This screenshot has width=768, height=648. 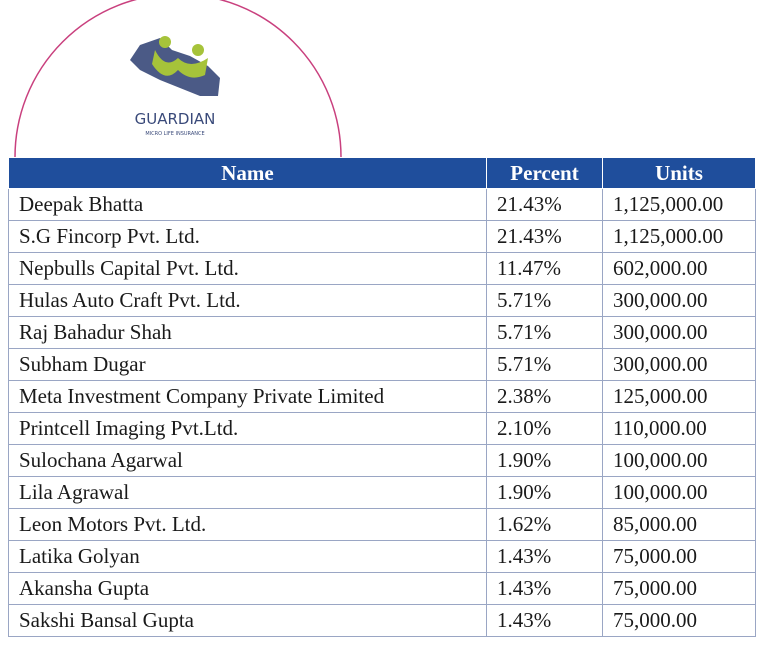 I want to click on table-cell: Sulochana Agarwal, so click(x=247, y=460).